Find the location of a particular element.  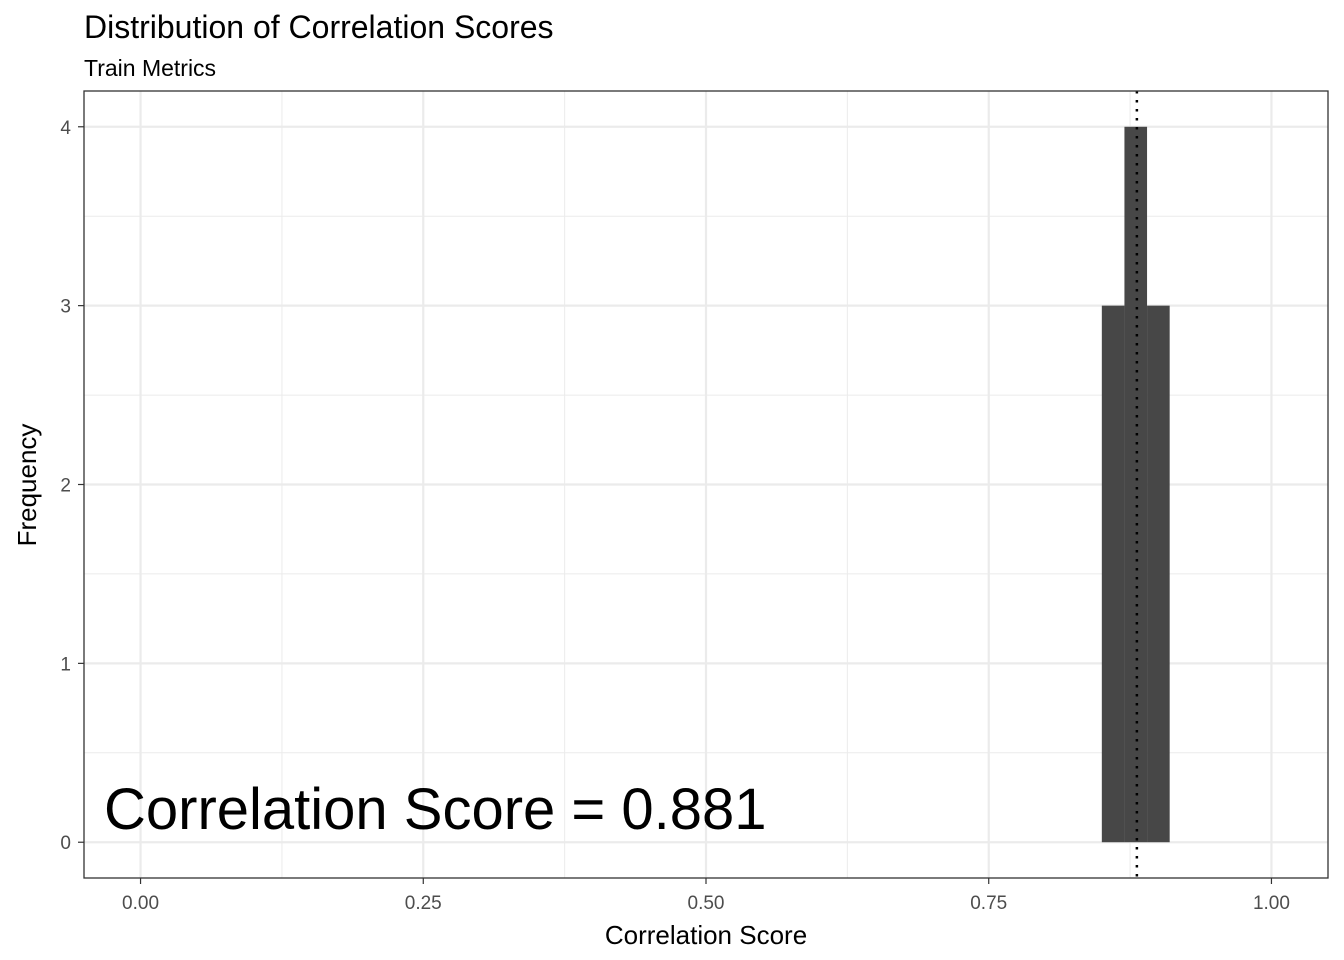

x-tick-label: 1.00 is located at coordinates (1271, 903).